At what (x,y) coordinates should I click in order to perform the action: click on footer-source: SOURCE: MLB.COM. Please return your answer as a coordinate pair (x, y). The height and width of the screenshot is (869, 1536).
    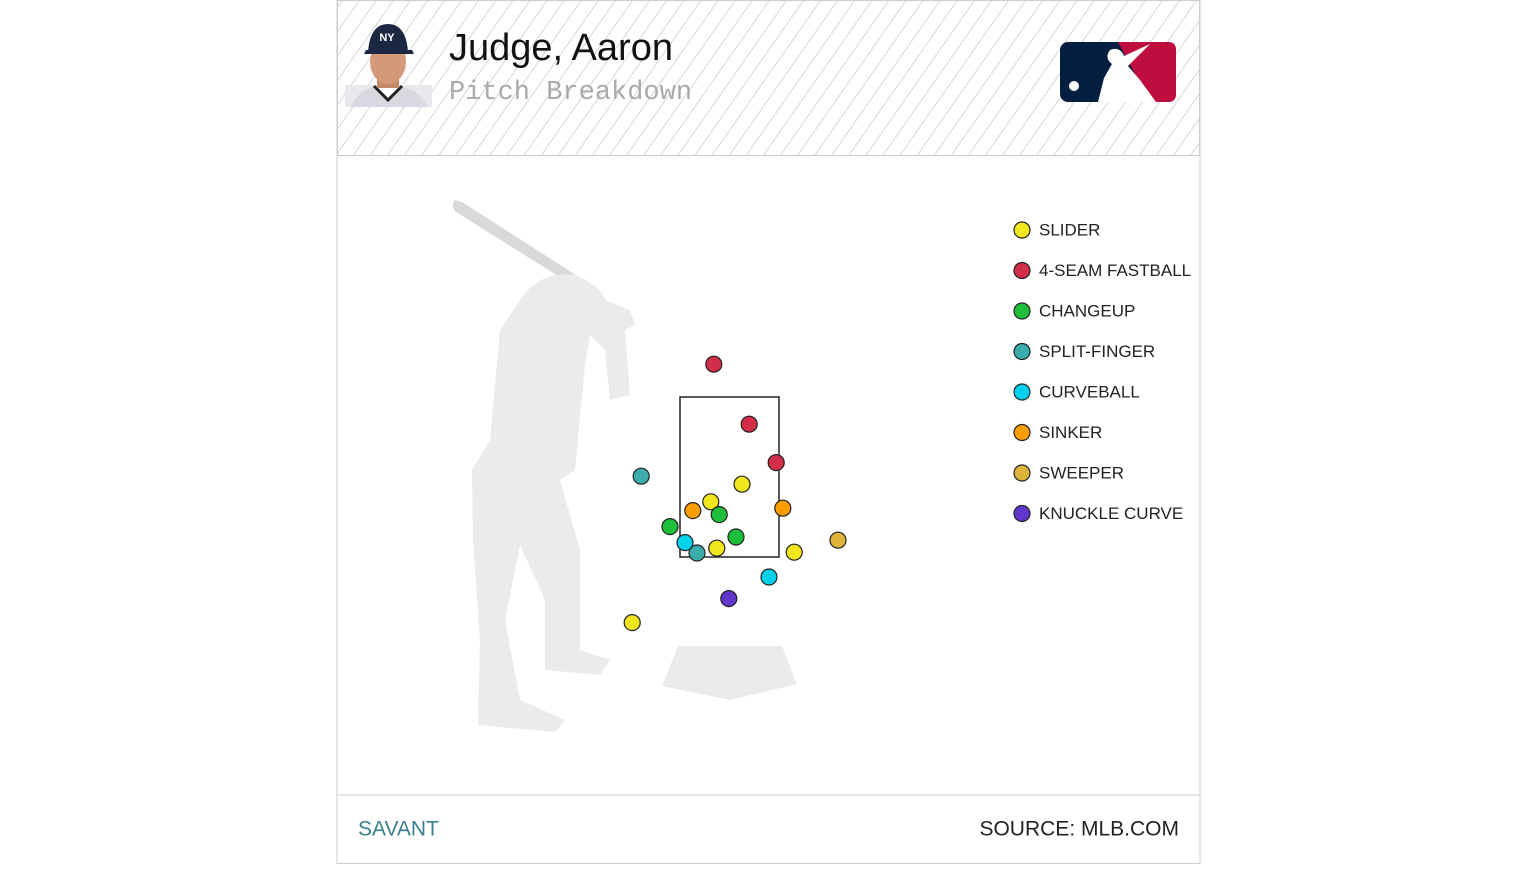
    Looking at the image, I should click on (1079, 829).